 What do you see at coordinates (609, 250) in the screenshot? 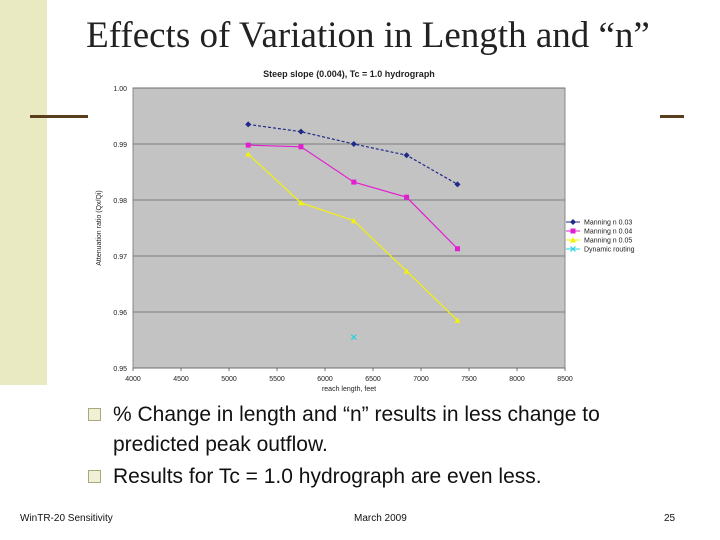
I see `legend-label: Dynamic routing` at bounding box center [609, 250].